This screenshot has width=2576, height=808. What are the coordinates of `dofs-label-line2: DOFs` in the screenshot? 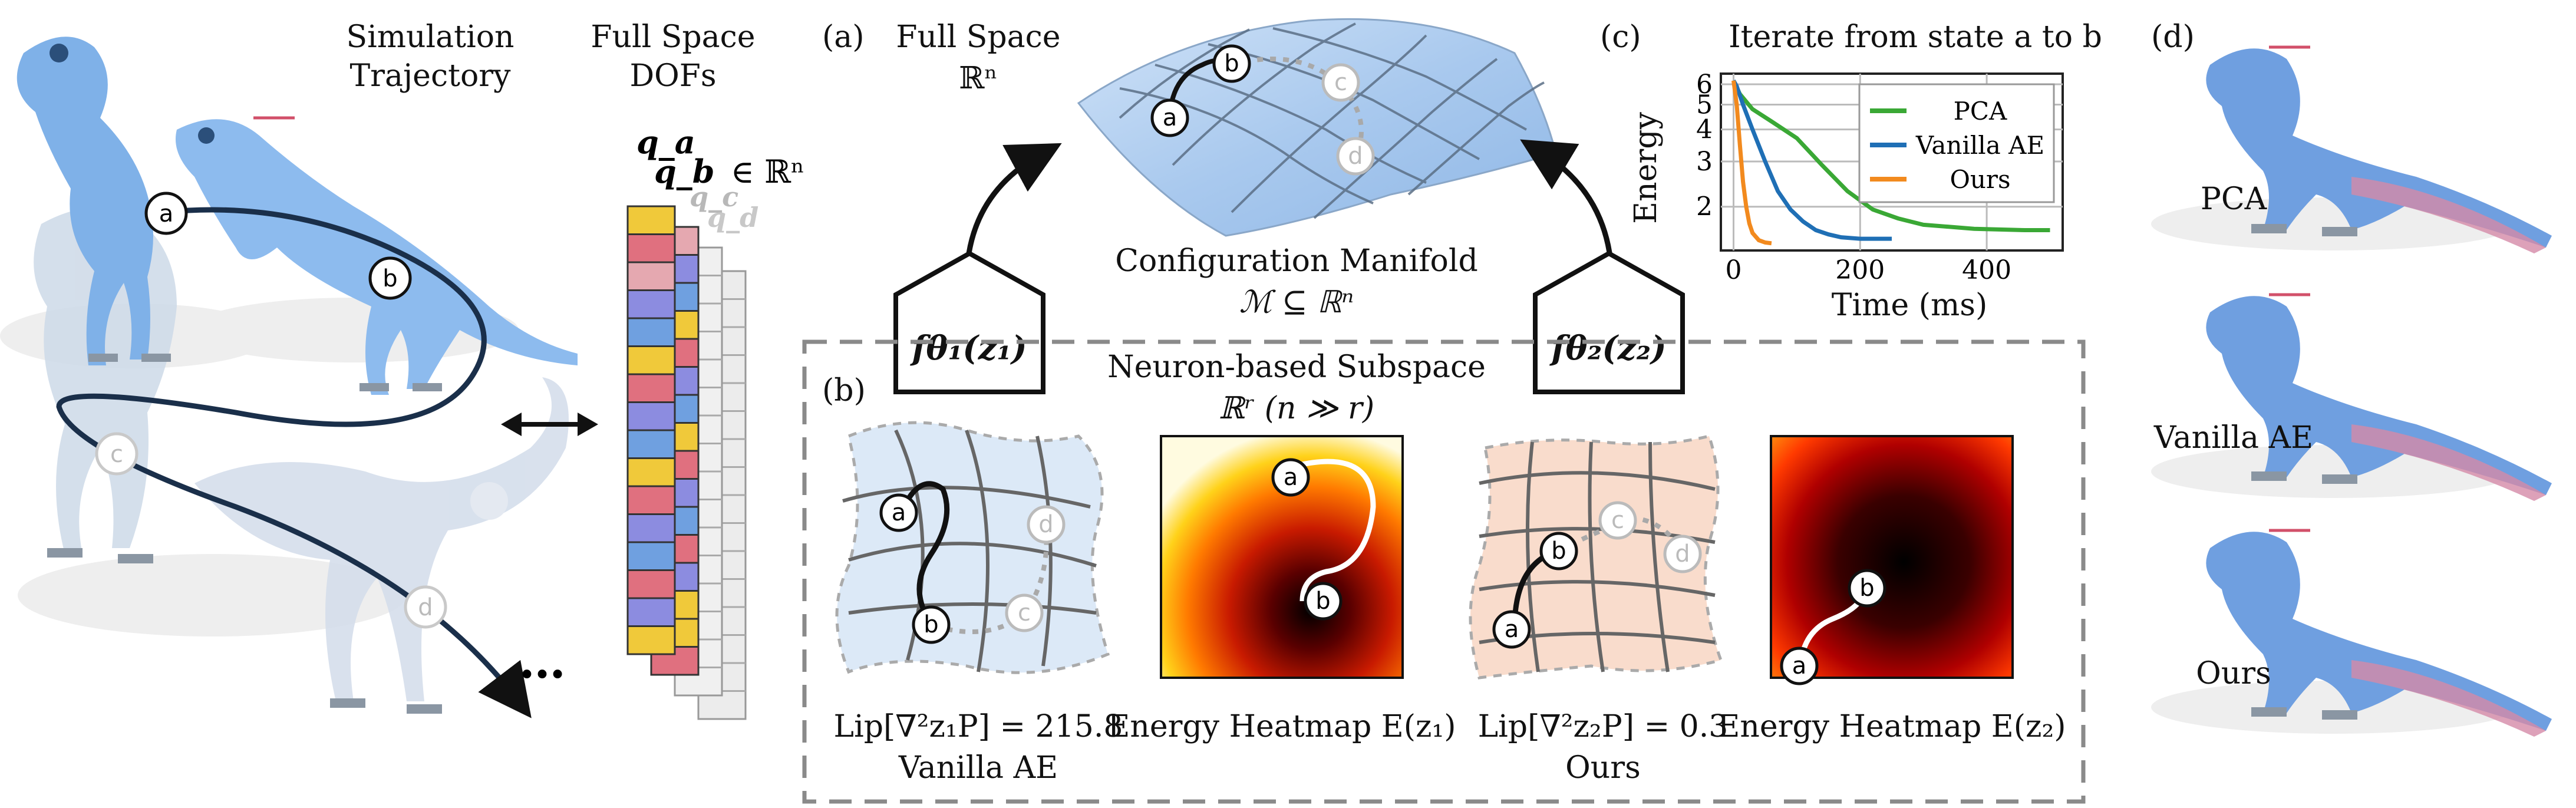 It's located at (672, 76).